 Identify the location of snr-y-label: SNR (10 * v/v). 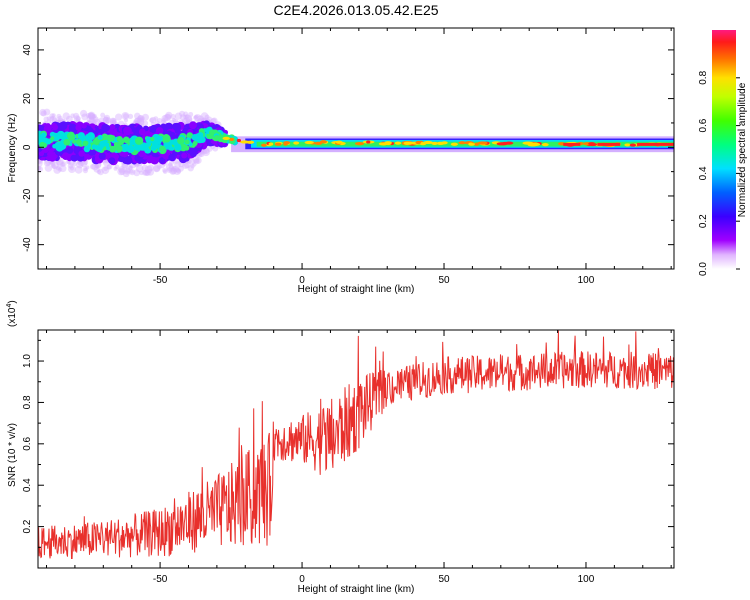
(12, 455).